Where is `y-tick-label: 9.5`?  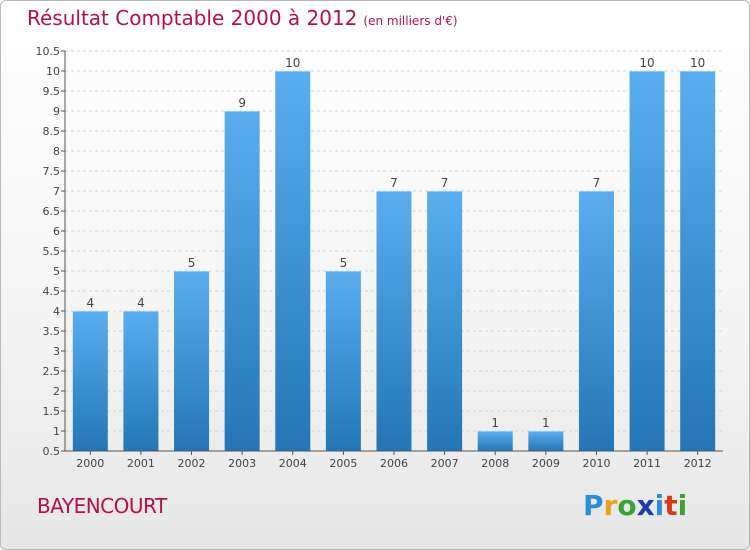
y-tick-label: 9.5 is located at coordinates (52, 91).